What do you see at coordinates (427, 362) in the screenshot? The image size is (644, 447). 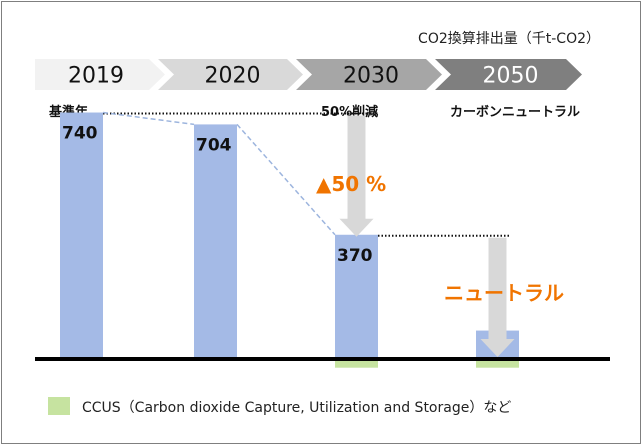 I see `ccus-layer` at bounding box center [427, 362].